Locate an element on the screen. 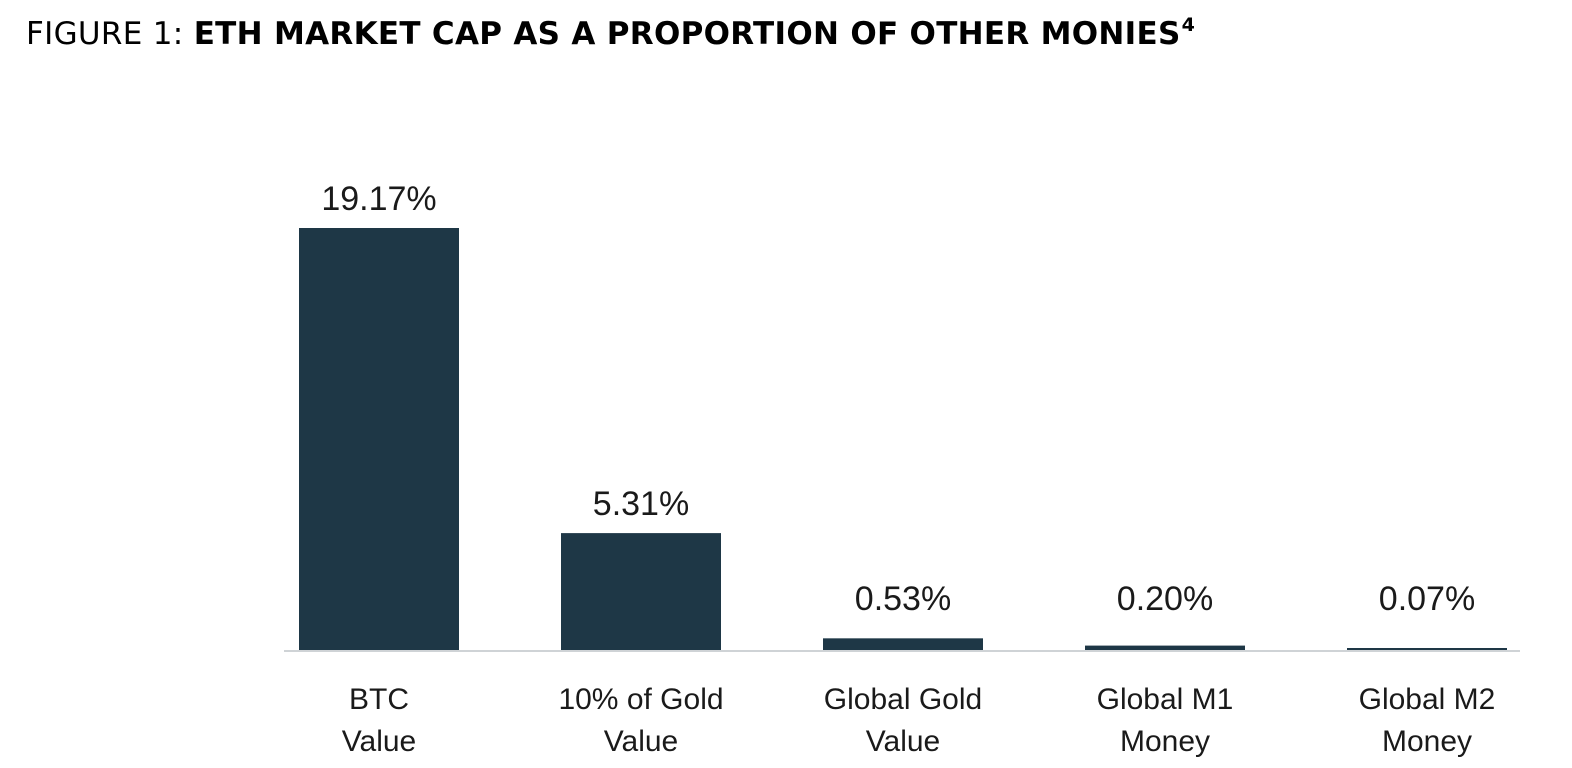 This screenshot has height=768, width=1572. category-label-2-line-1: Value is located at coordinates (903, 741).